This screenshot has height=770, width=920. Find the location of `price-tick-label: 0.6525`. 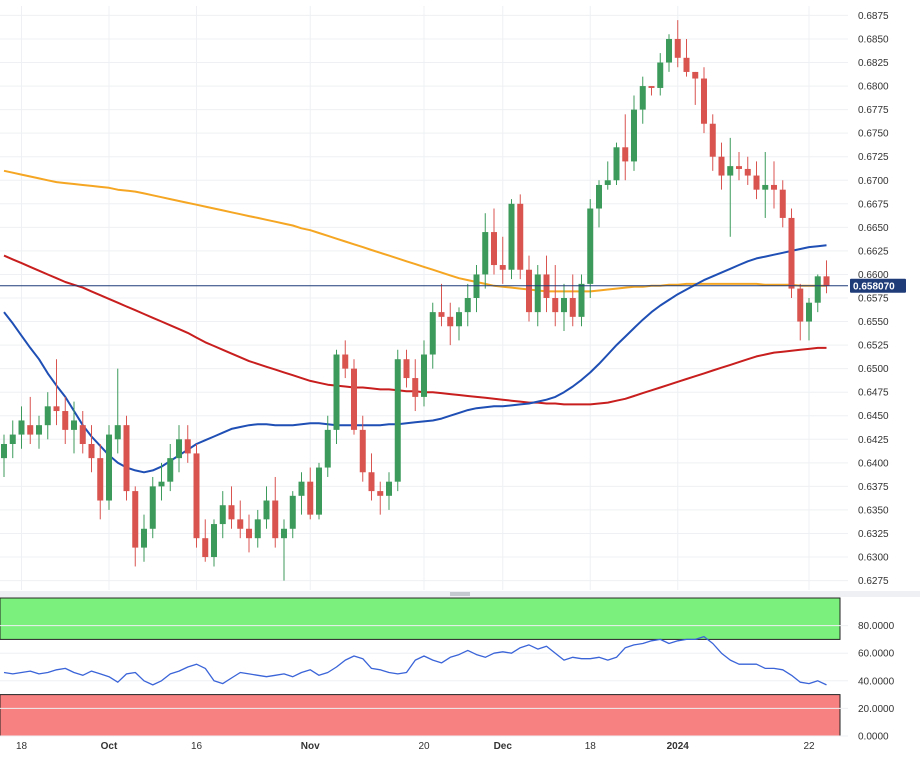

price-tick-label: 0.6525 is located at coordinates (873, 346).